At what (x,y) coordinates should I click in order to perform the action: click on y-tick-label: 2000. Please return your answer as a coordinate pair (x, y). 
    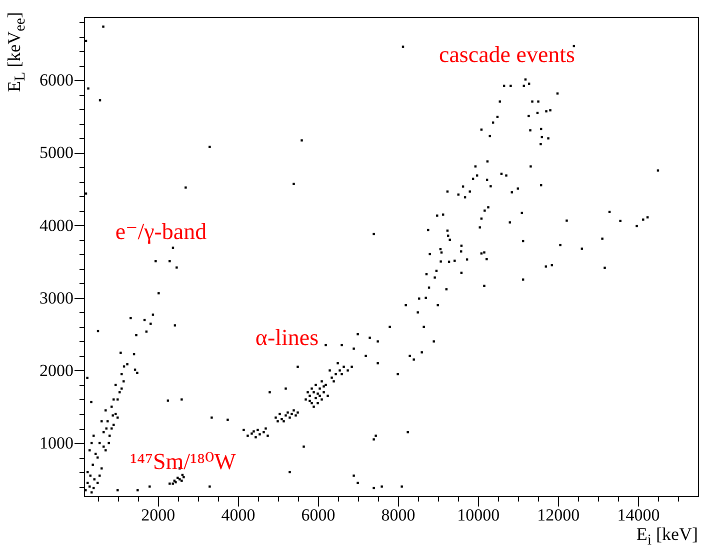
    Looking at the image, I should click on (57, 370).